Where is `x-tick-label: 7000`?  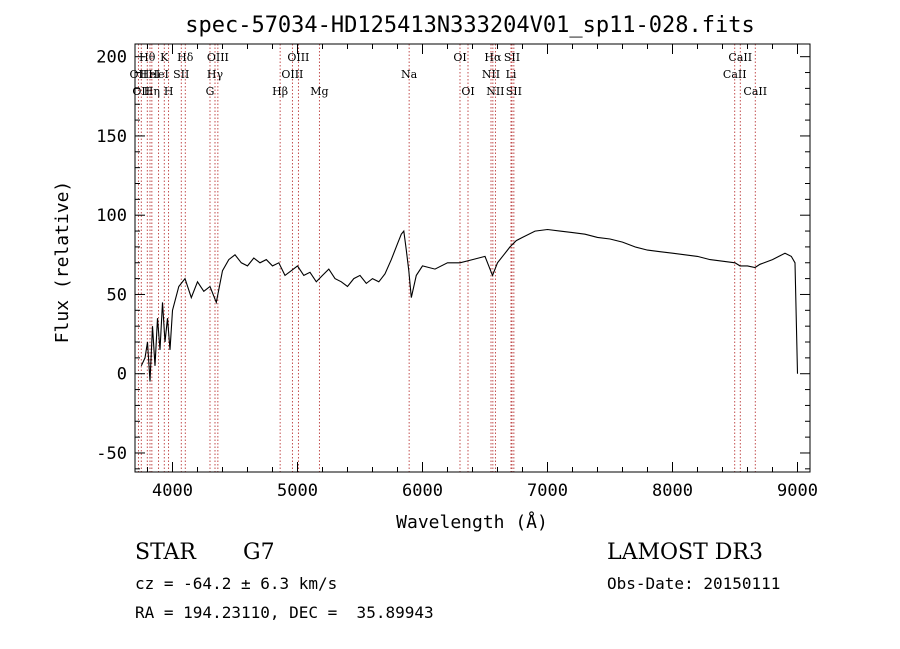
x-tick-label: 7000 is located at coordinates (547, 491).